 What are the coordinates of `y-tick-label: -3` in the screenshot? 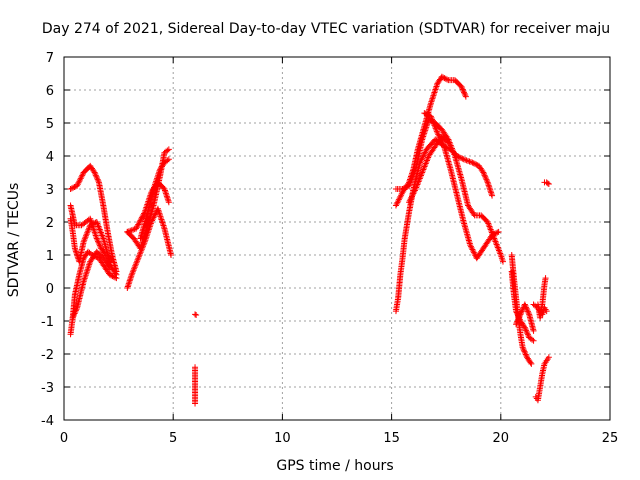 It's located at (47, 388).